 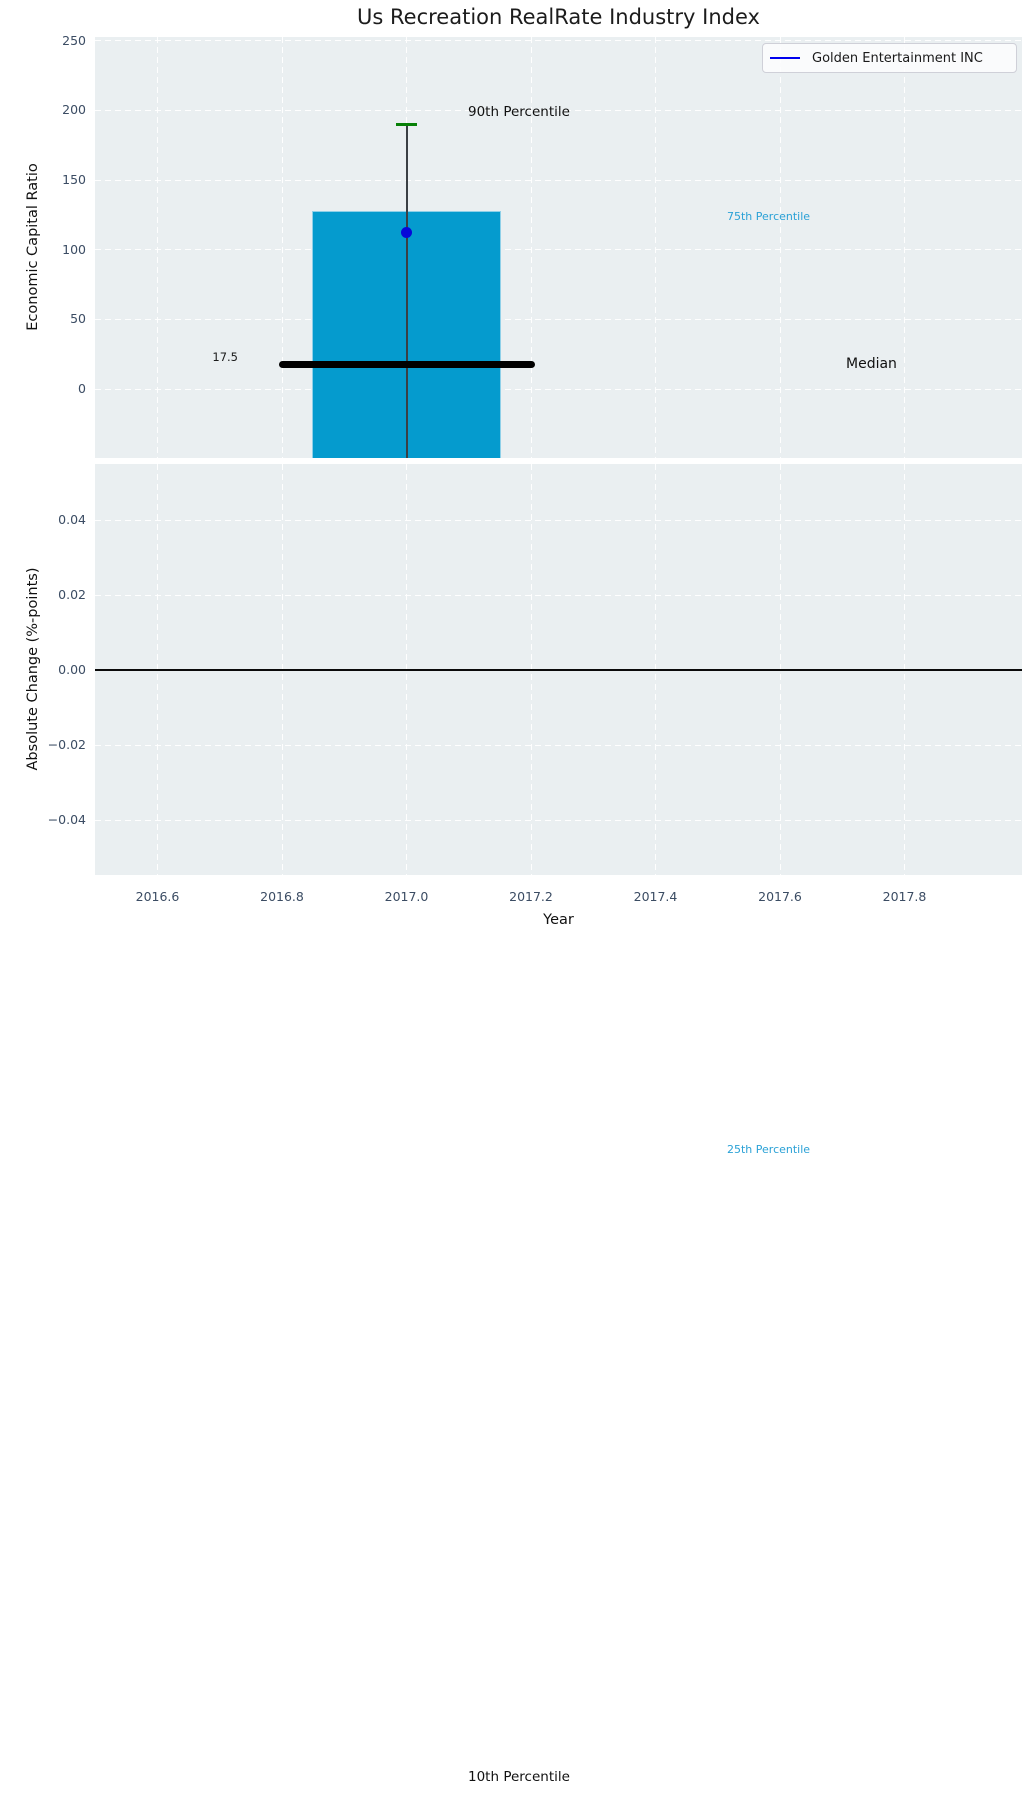 I want to click on x-tick-label: 2017.4, so click(x=655, y=896).